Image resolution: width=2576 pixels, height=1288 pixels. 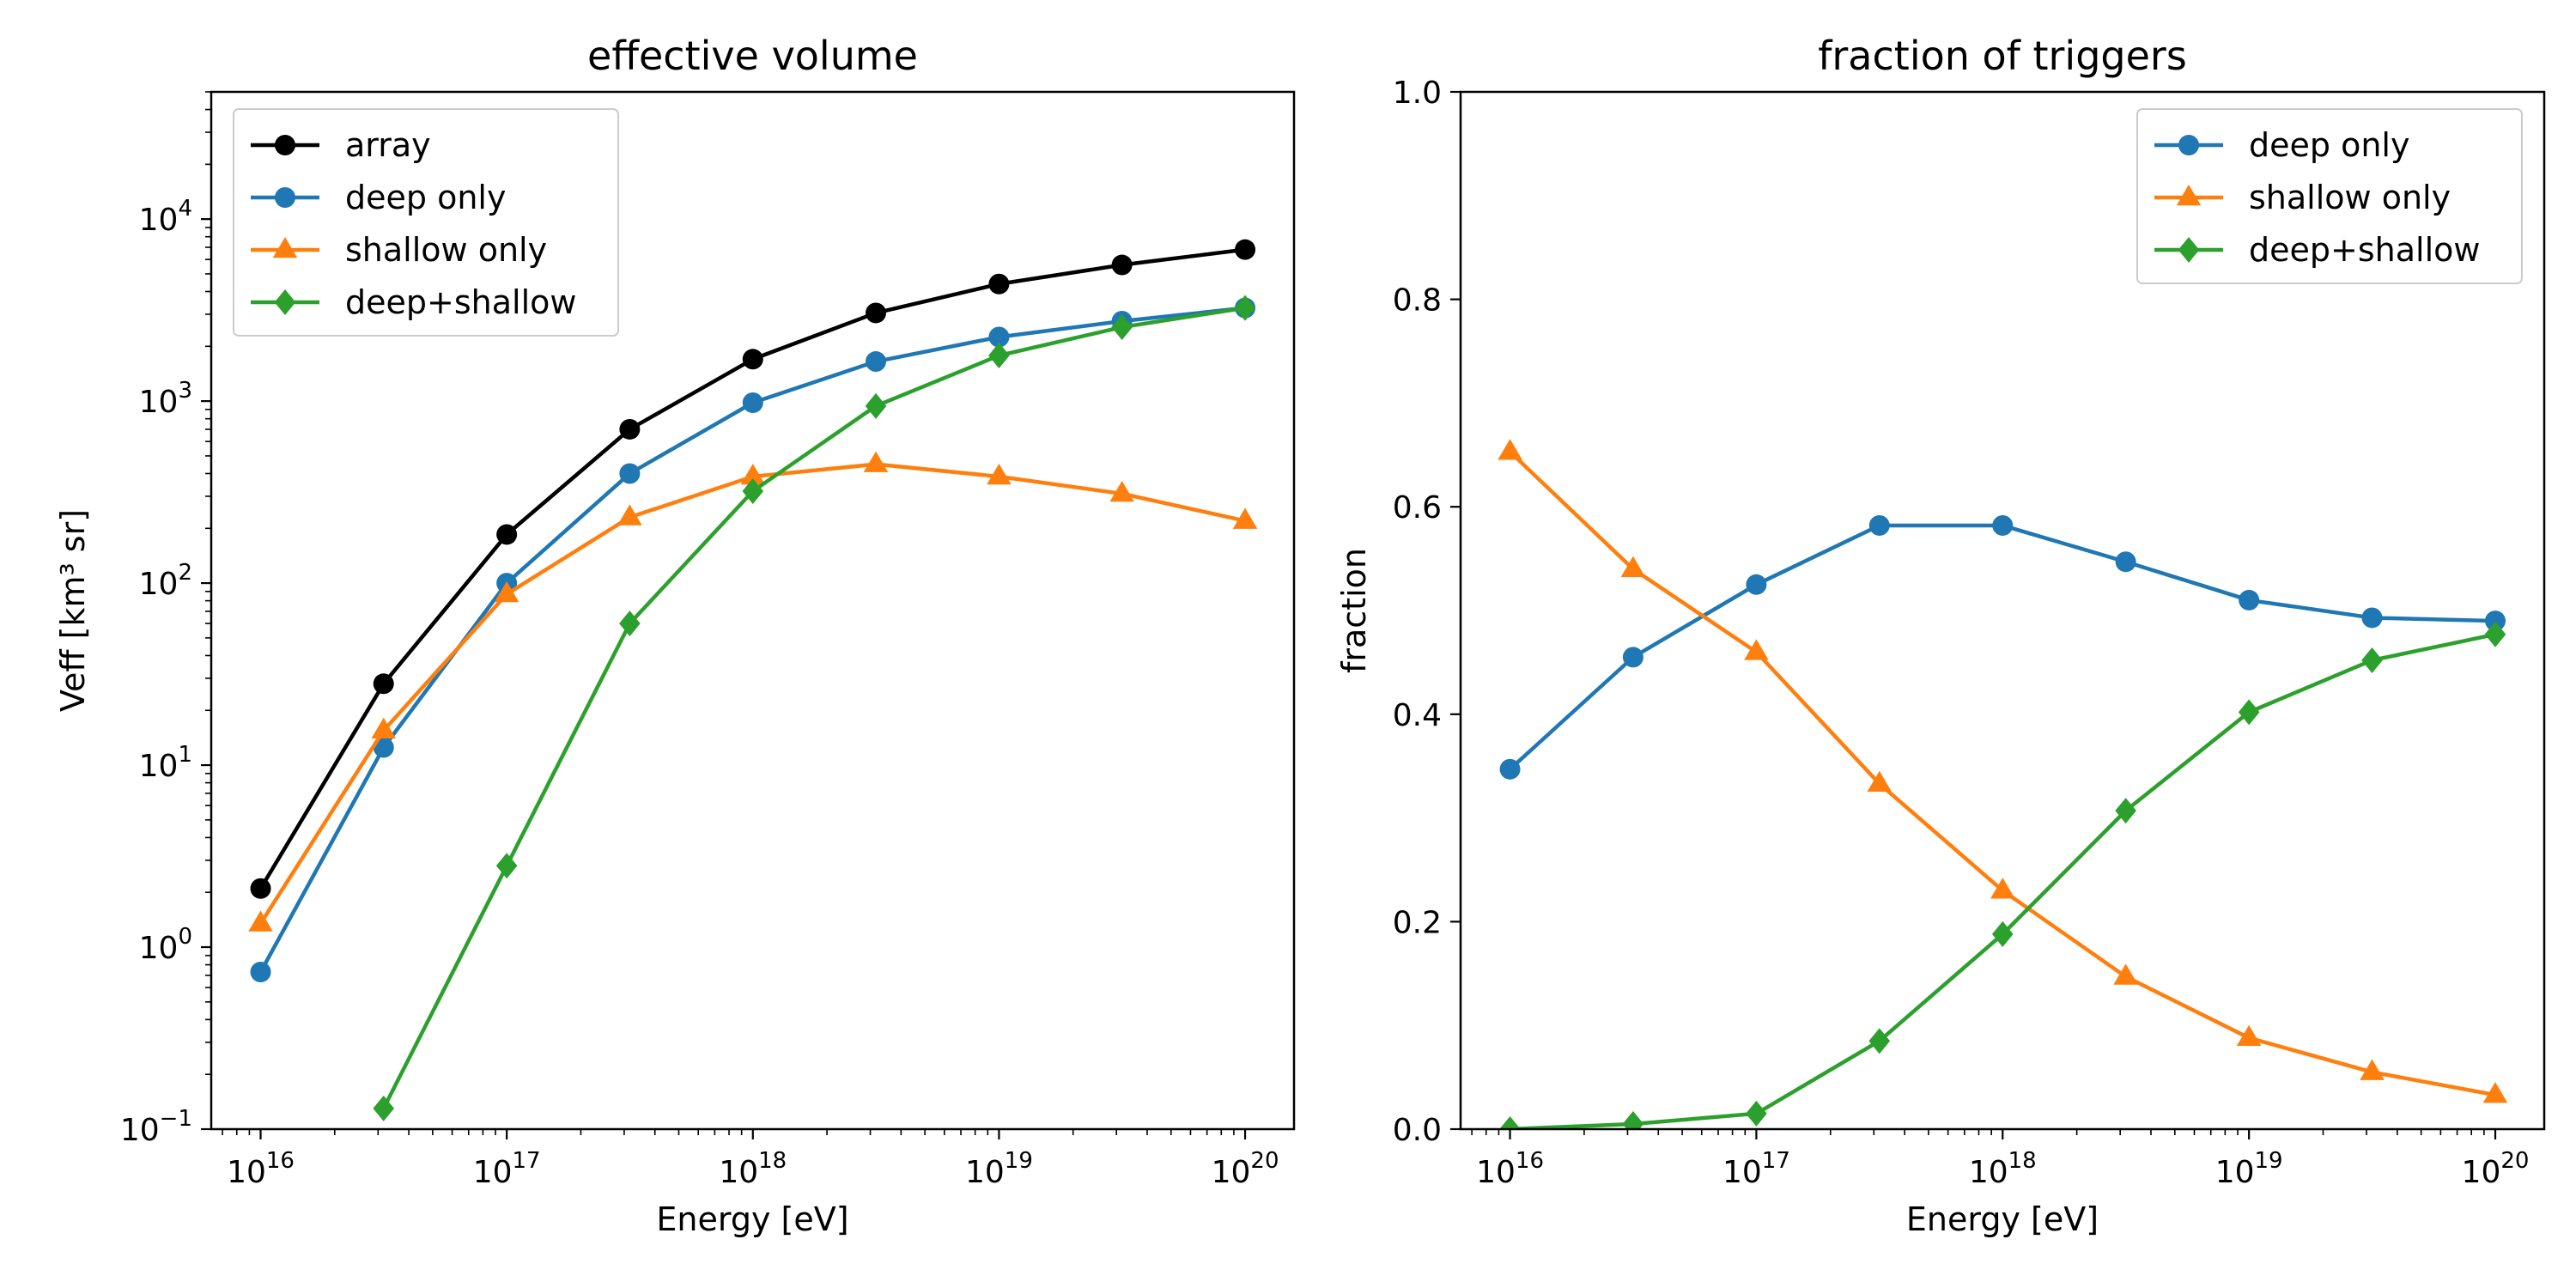 I want to click on y-tick-label: 10⁴, so click(x=165, y=217).